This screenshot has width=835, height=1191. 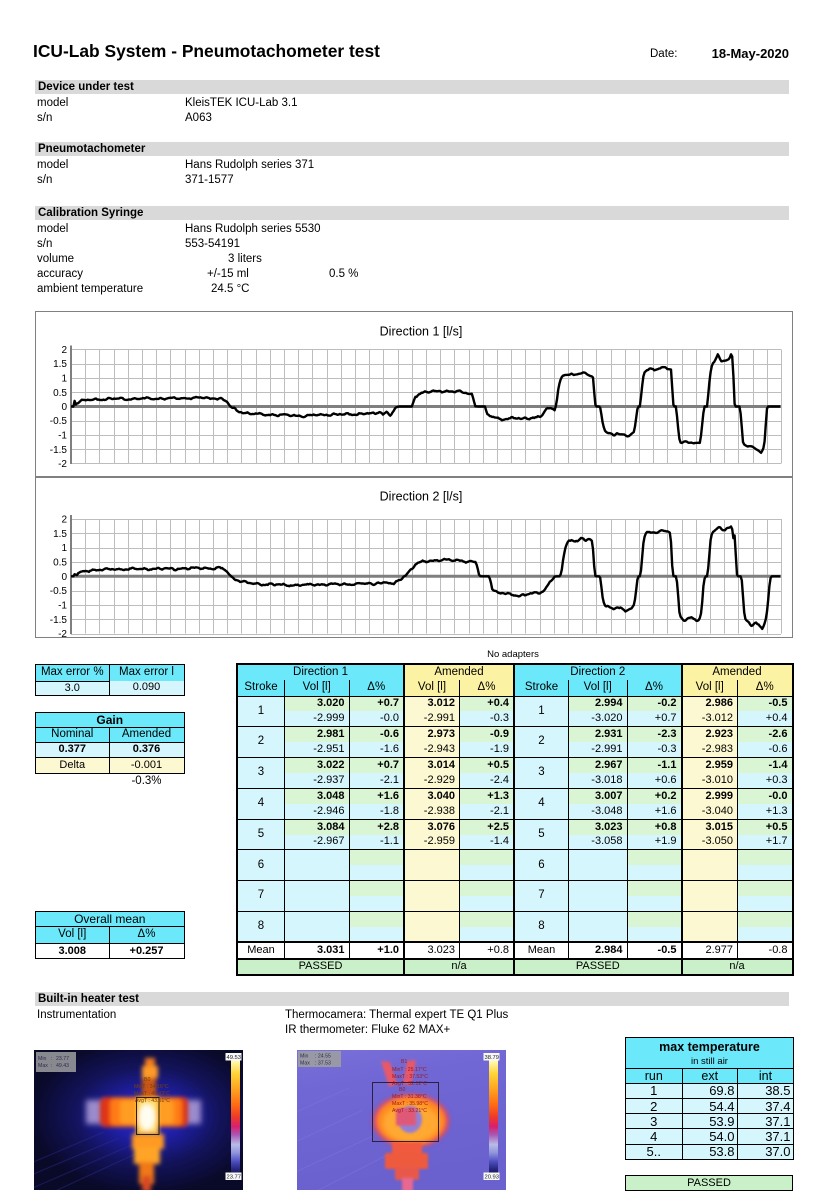 I want to click on svg-text: MinT : 34.16°C, so click(x=151, y=1087).